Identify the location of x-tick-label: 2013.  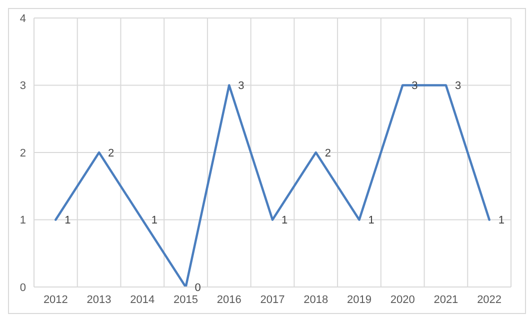
(99, 300).